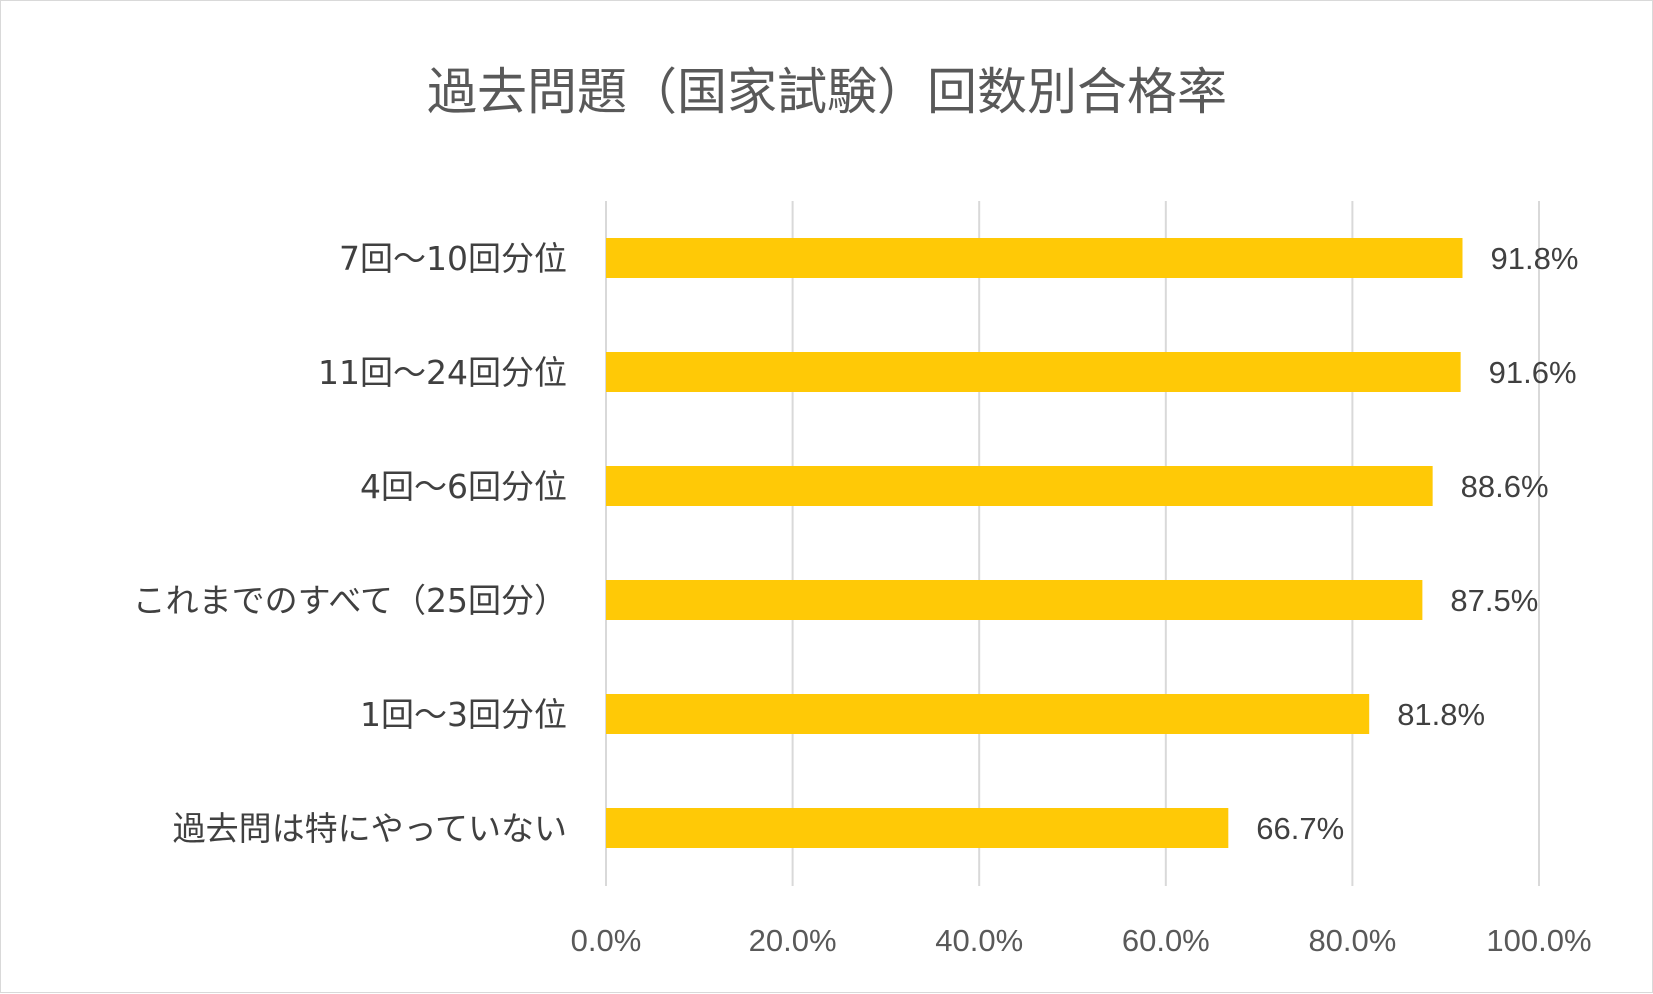 The width and height of the screenshot is (1653, 994). What do you see at coordinates (442, 372) in the screenshot?
I see `category-label: 11回～24回分位` at bounding box center [442, 372].